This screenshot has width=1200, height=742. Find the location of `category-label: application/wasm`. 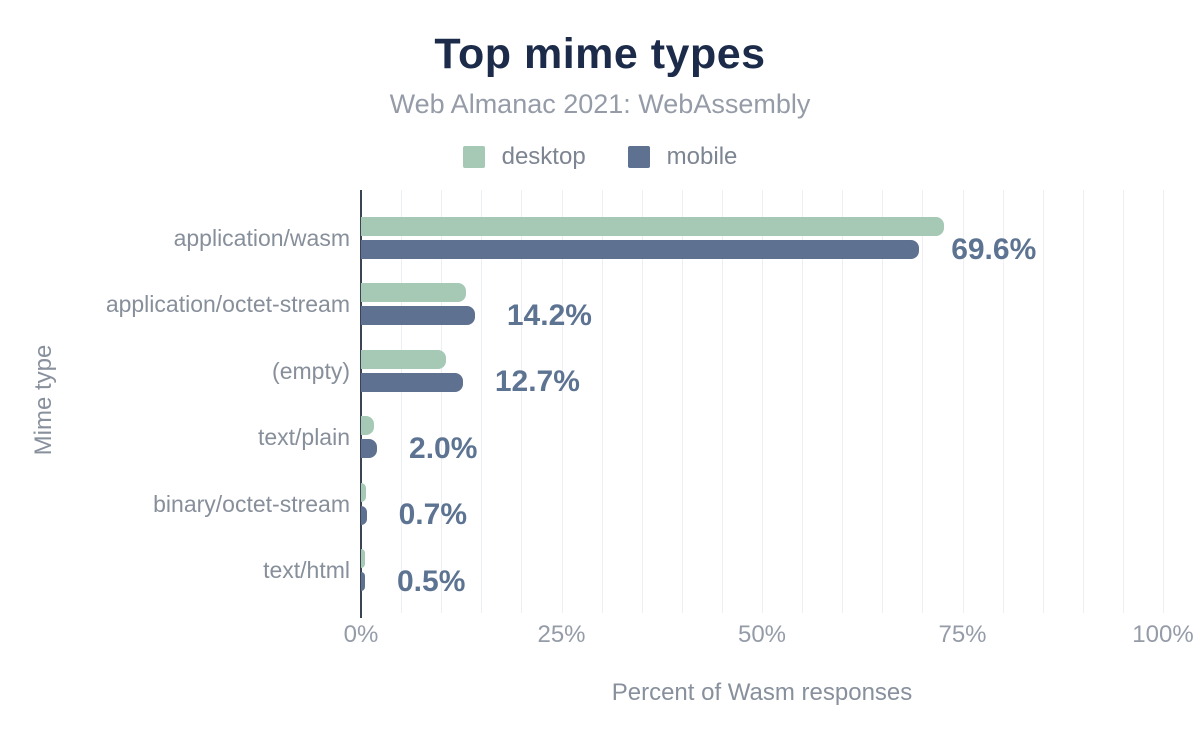

category-label: application/wasm is located at coordinates (261, 238).